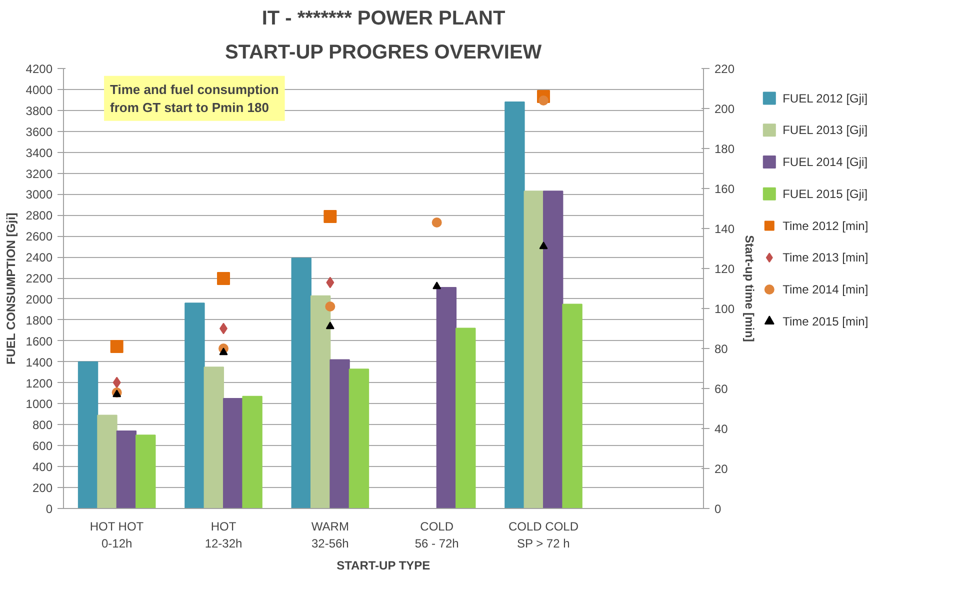 The image size is (973, 611). What do you see at coordinates (39, 237) in the screenshot?
I see `y-tick-label: 2600` at bounding box center [39, 237].